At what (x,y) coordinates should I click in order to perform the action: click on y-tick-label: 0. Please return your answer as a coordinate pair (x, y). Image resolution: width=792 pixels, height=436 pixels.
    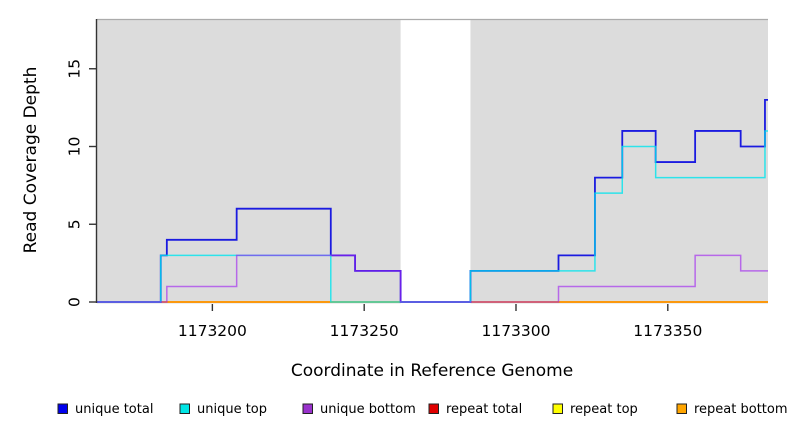
    Looking at the image, I should click on (75, 302).